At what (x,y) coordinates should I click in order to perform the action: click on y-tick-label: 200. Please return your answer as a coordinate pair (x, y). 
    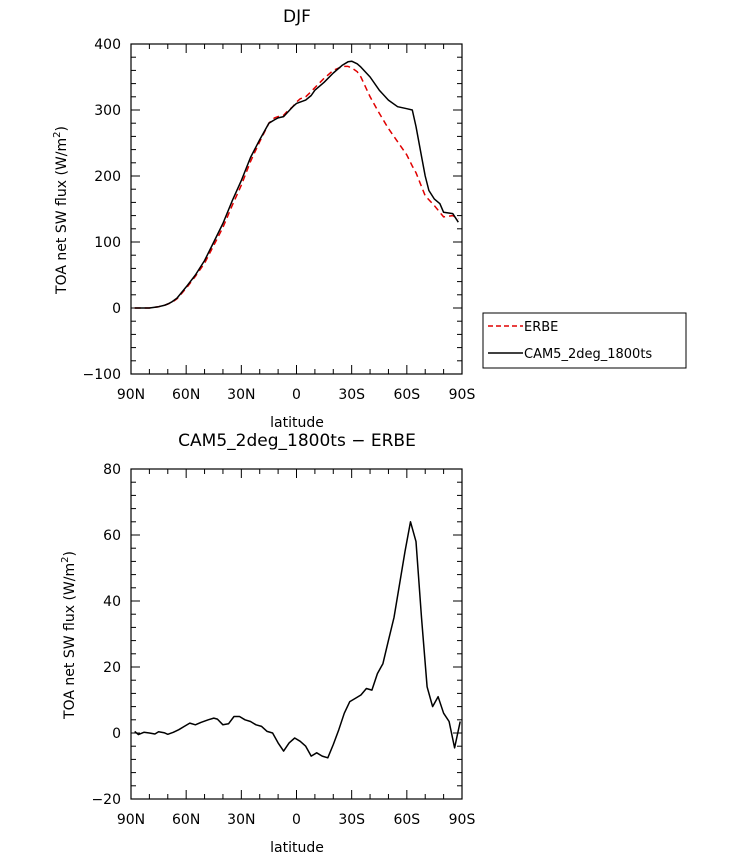
    Looking at the image, I should click on (107, 177).